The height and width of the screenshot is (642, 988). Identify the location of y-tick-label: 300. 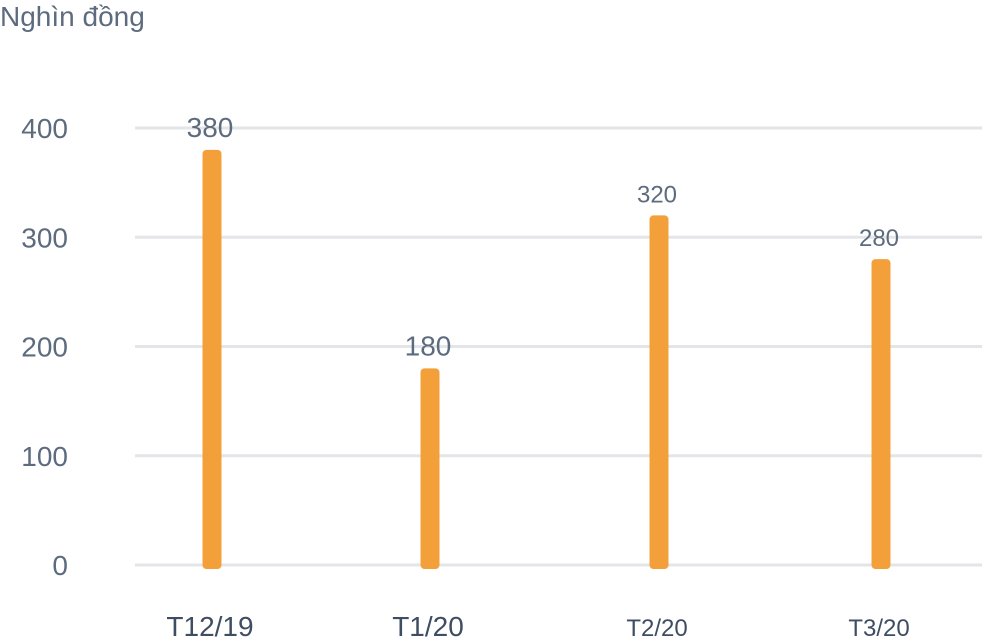
(44, 237).